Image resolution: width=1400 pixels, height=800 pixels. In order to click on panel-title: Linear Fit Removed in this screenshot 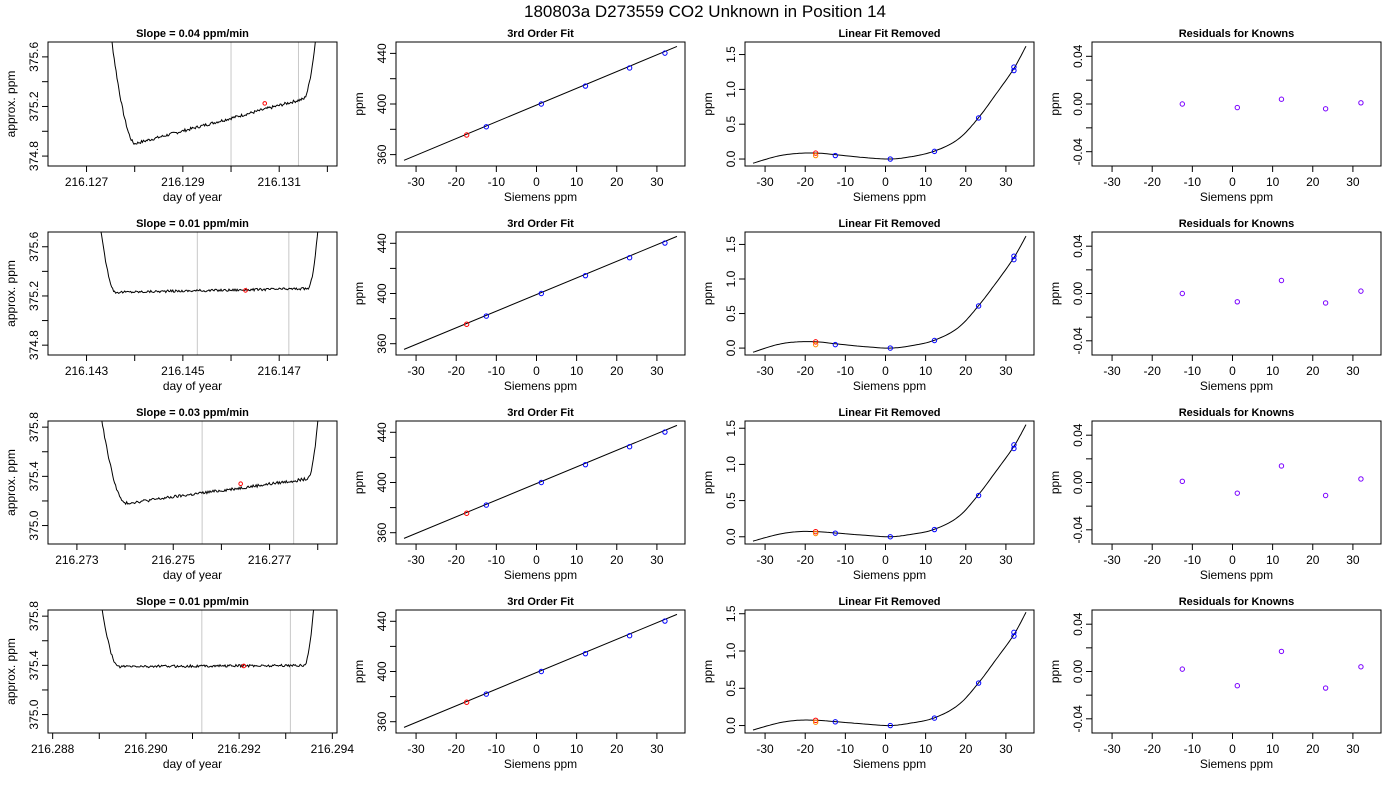, I will do `click(889, 34)`.